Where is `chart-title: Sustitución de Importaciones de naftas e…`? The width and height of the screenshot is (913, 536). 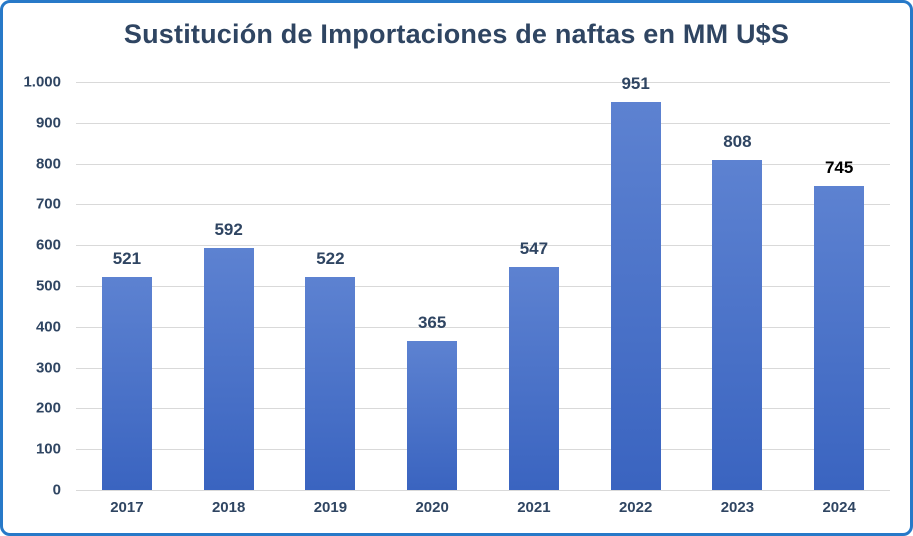
chart-title: Sustitución de Importaciones de naftas e… is located at coordinates (456, 34).